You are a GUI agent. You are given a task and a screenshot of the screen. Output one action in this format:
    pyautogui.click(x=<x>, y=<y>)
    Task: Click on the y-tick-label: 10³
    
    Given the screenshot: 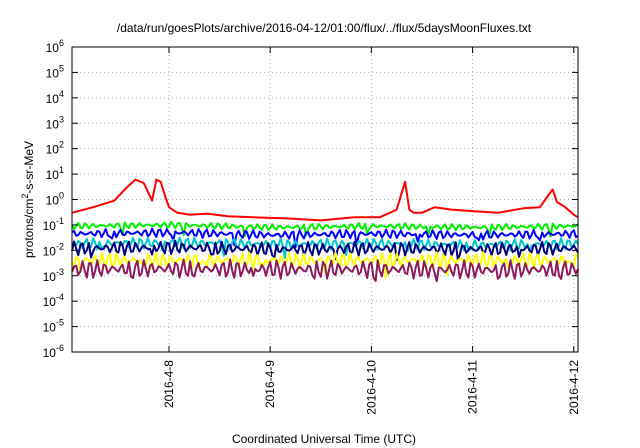 What is the action you would take?
    pyautogui.click(x=55, y=122)
    